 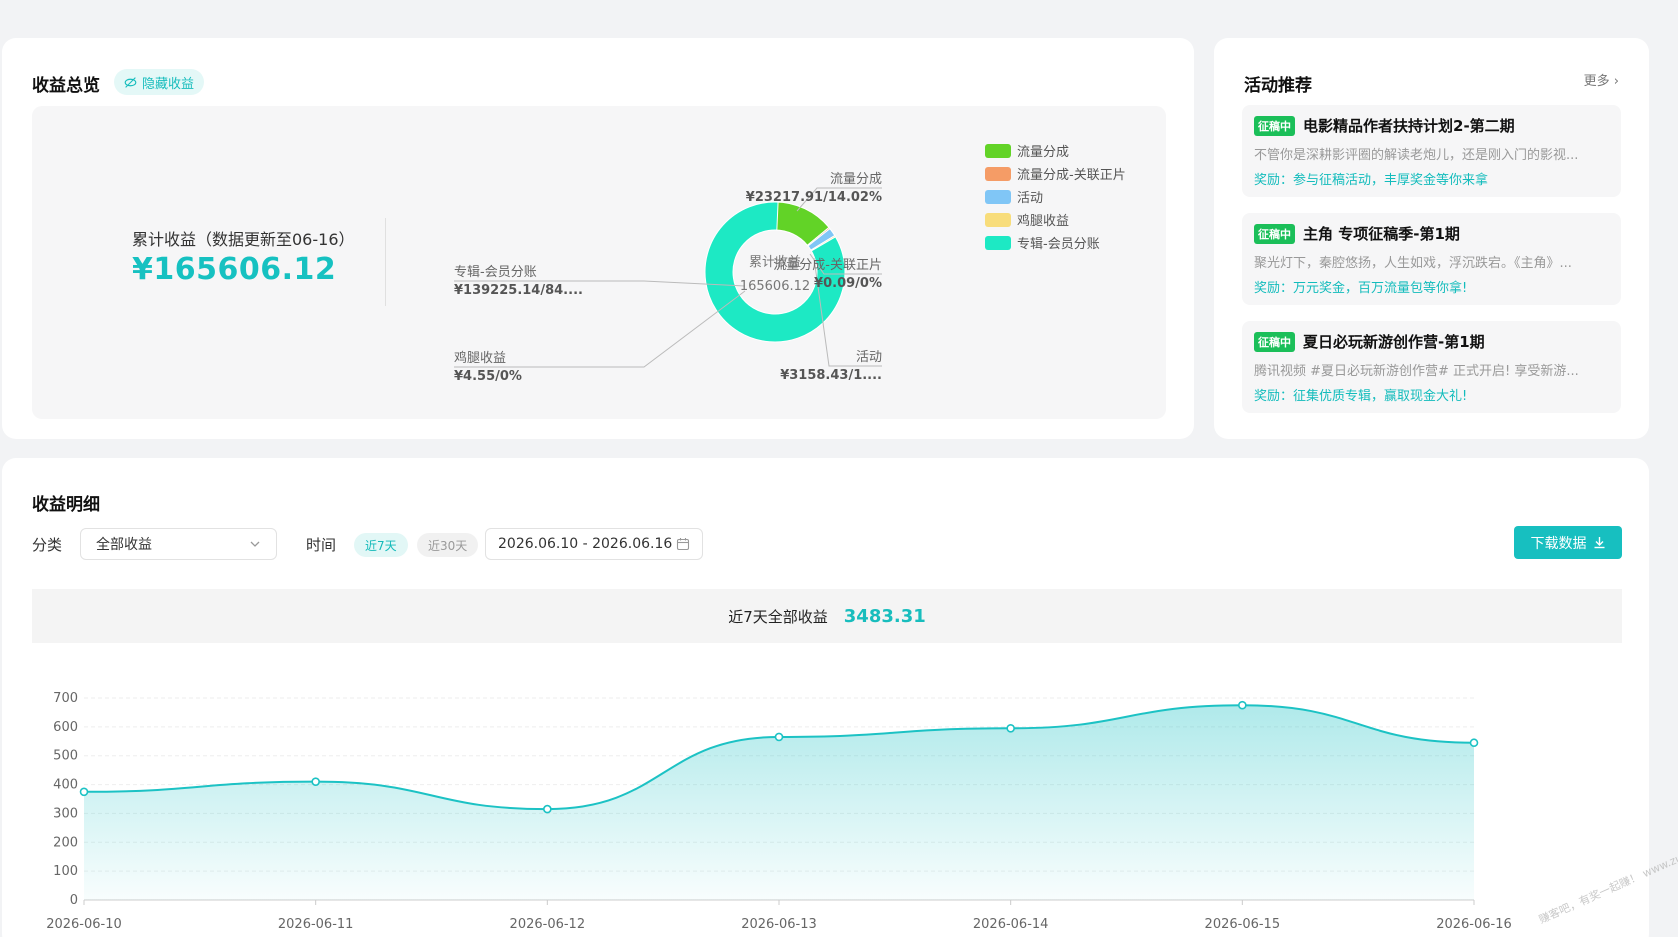 What do you see at coordinates (448, 545) in the screenshot?
I see `range-30-days: 近30天` at bounding box center [448, 545].